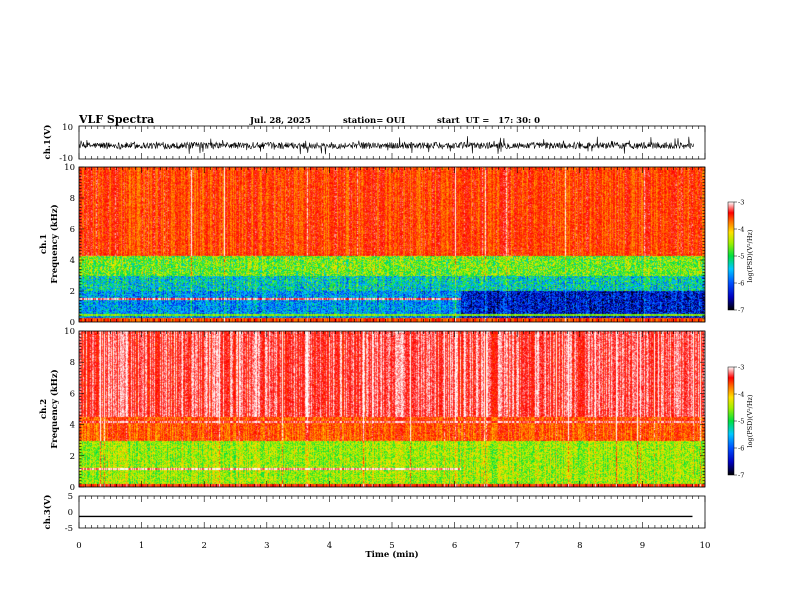 The width and height of the screenshot is (792, 612). I want to click on header-date: Jul. 28, 2025, so click(280, 121).